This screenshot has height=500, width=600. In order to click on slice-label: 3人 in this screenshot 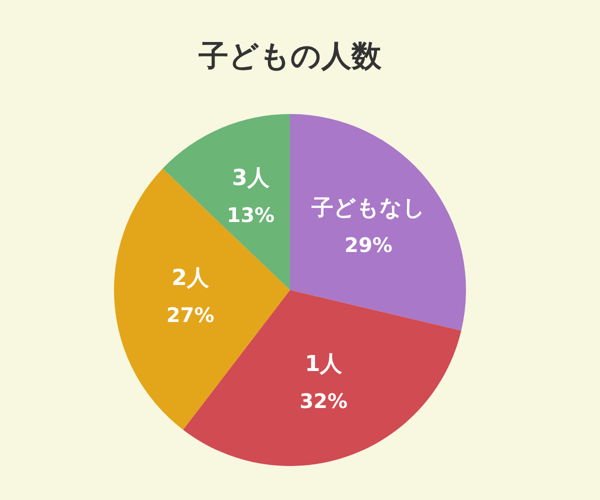, I will do `click(251, 179)`.